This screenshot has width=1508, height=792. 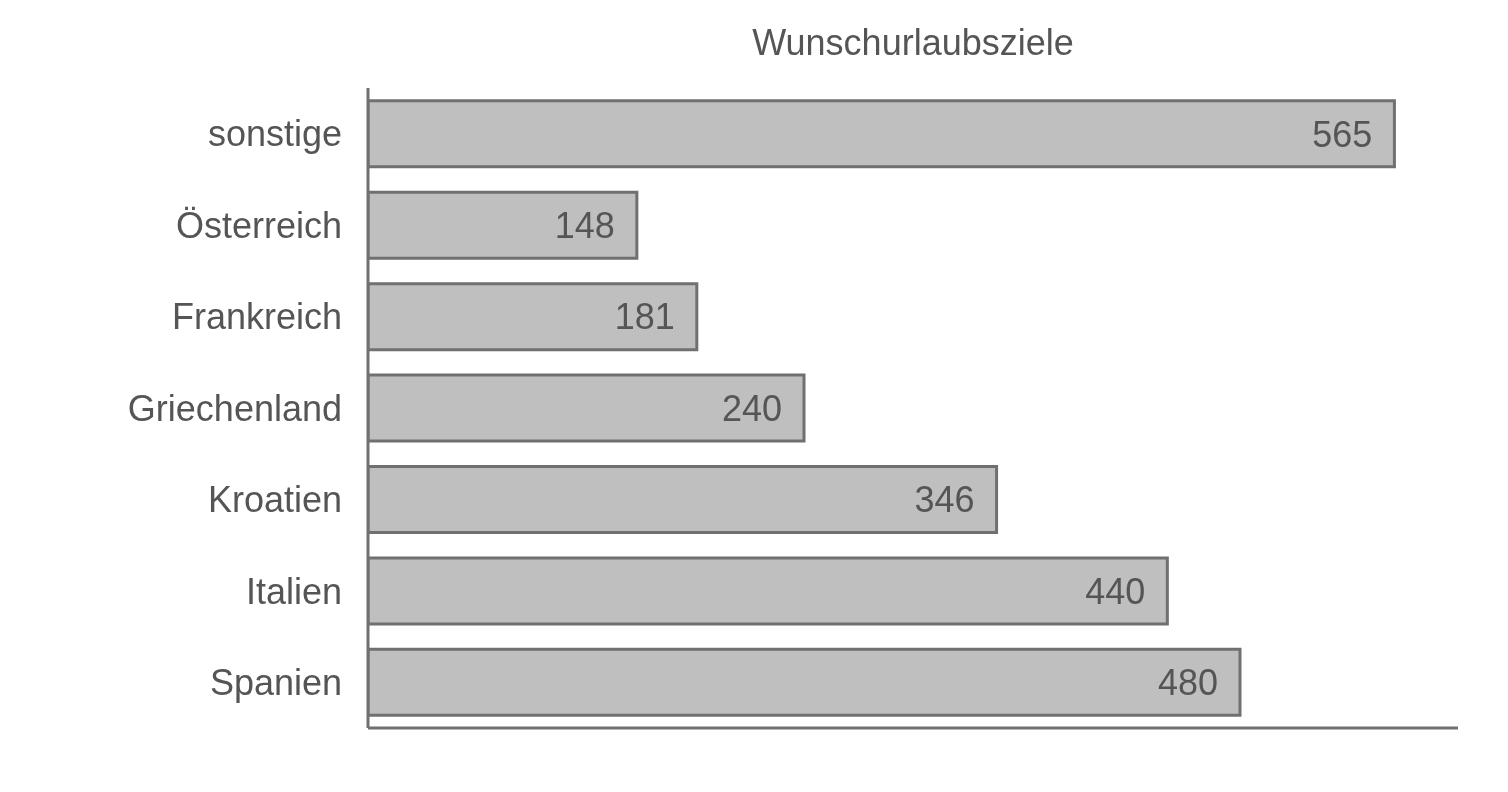 I want to click on data-label: 440, so click(x=1115, y=591).